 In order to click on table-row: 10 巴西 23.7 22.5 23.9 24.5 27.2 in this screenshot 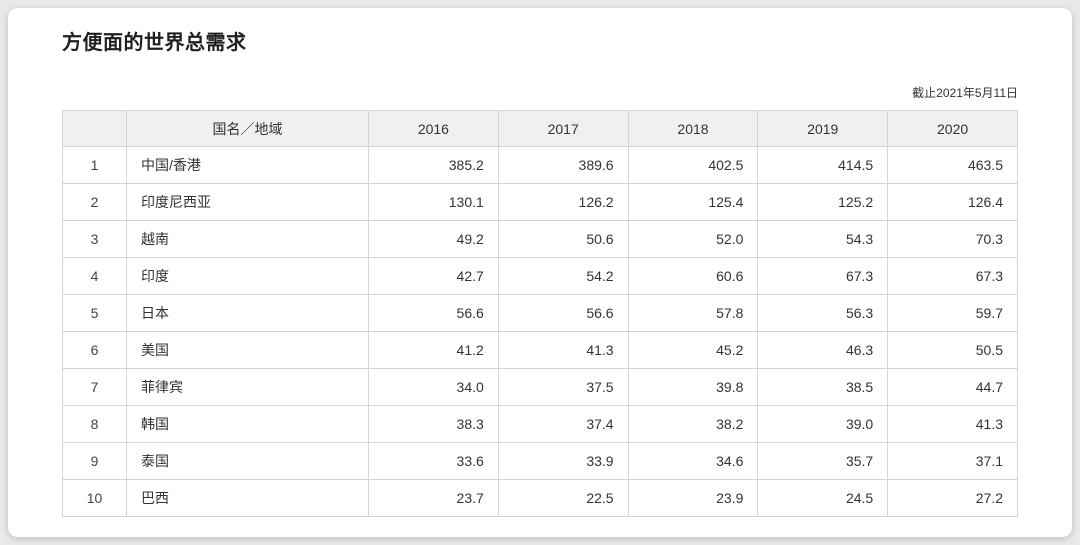, I will do `click(540, 498)`.